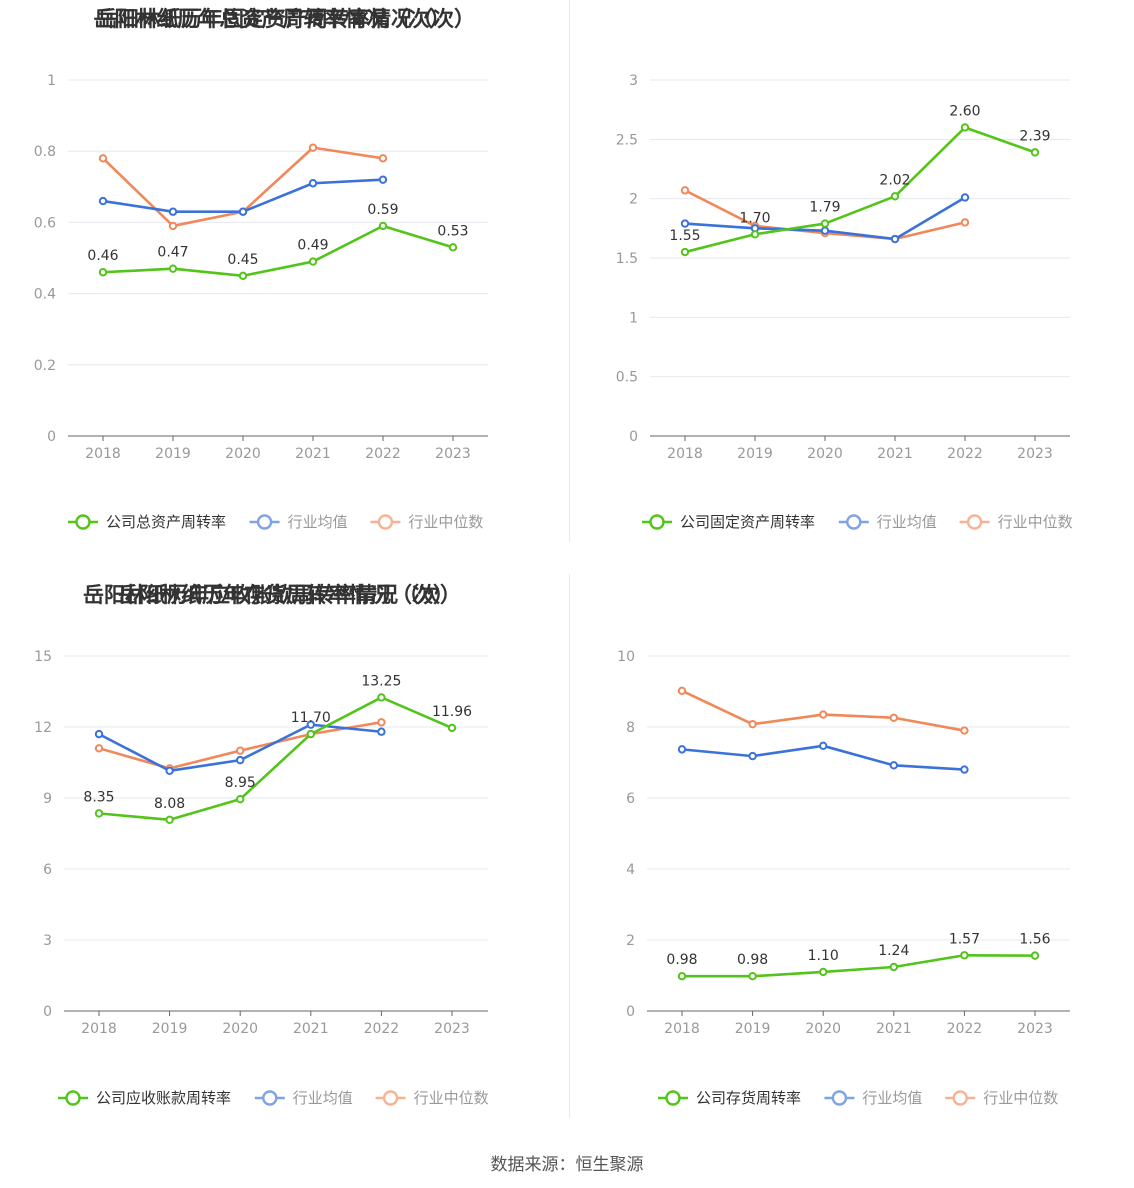 The image size is (1134, 1188). I want to click on chart-title: 岳阳林纸历年应收账款周转率情况（次）, so click(272, 595).